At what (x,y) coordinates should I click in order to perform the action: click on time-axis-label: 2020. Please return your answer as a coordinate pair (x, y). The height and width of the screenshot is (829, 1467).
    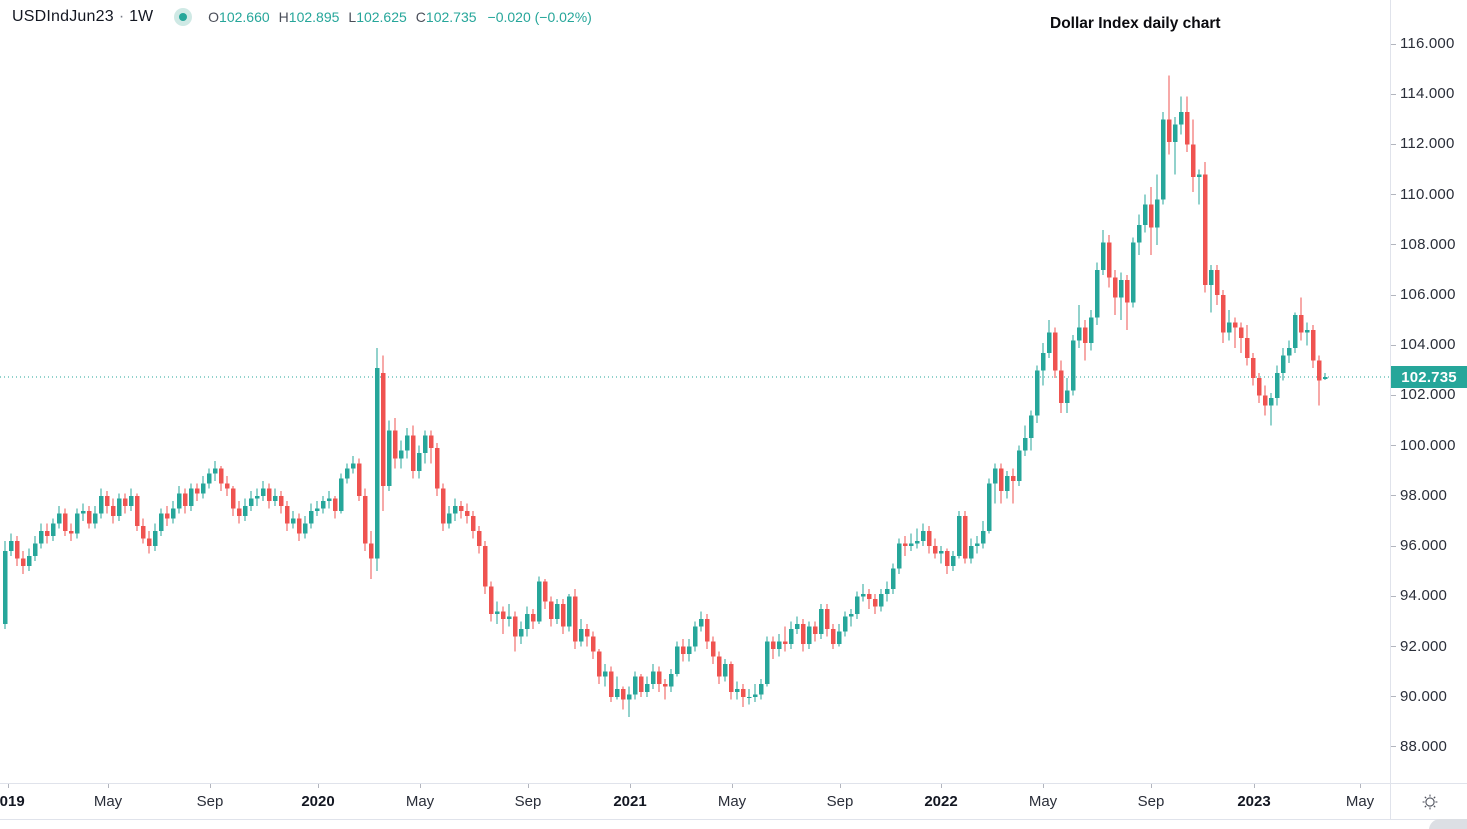
    Looking at the image, I should click on (318, 801).